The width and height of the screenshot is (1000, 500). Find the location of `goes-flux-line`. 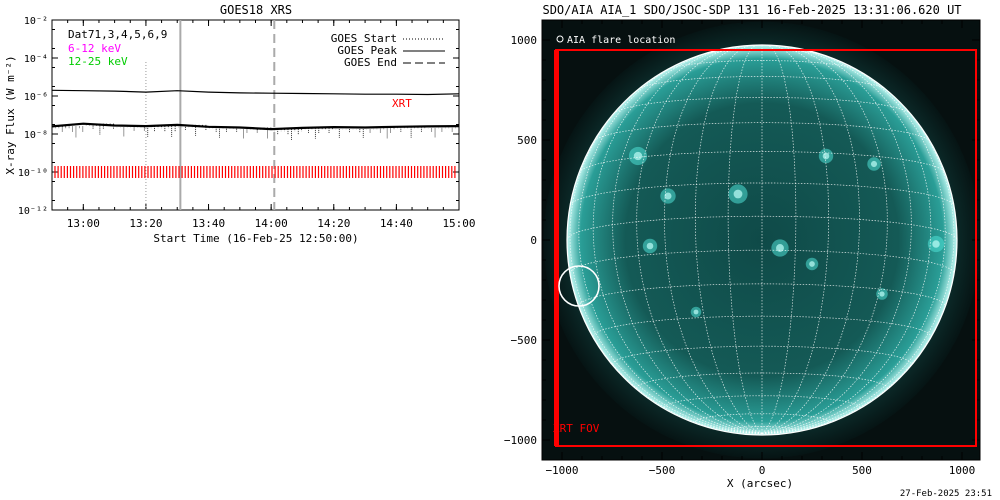

goes-flux-line is located at coordinates (255, 126).